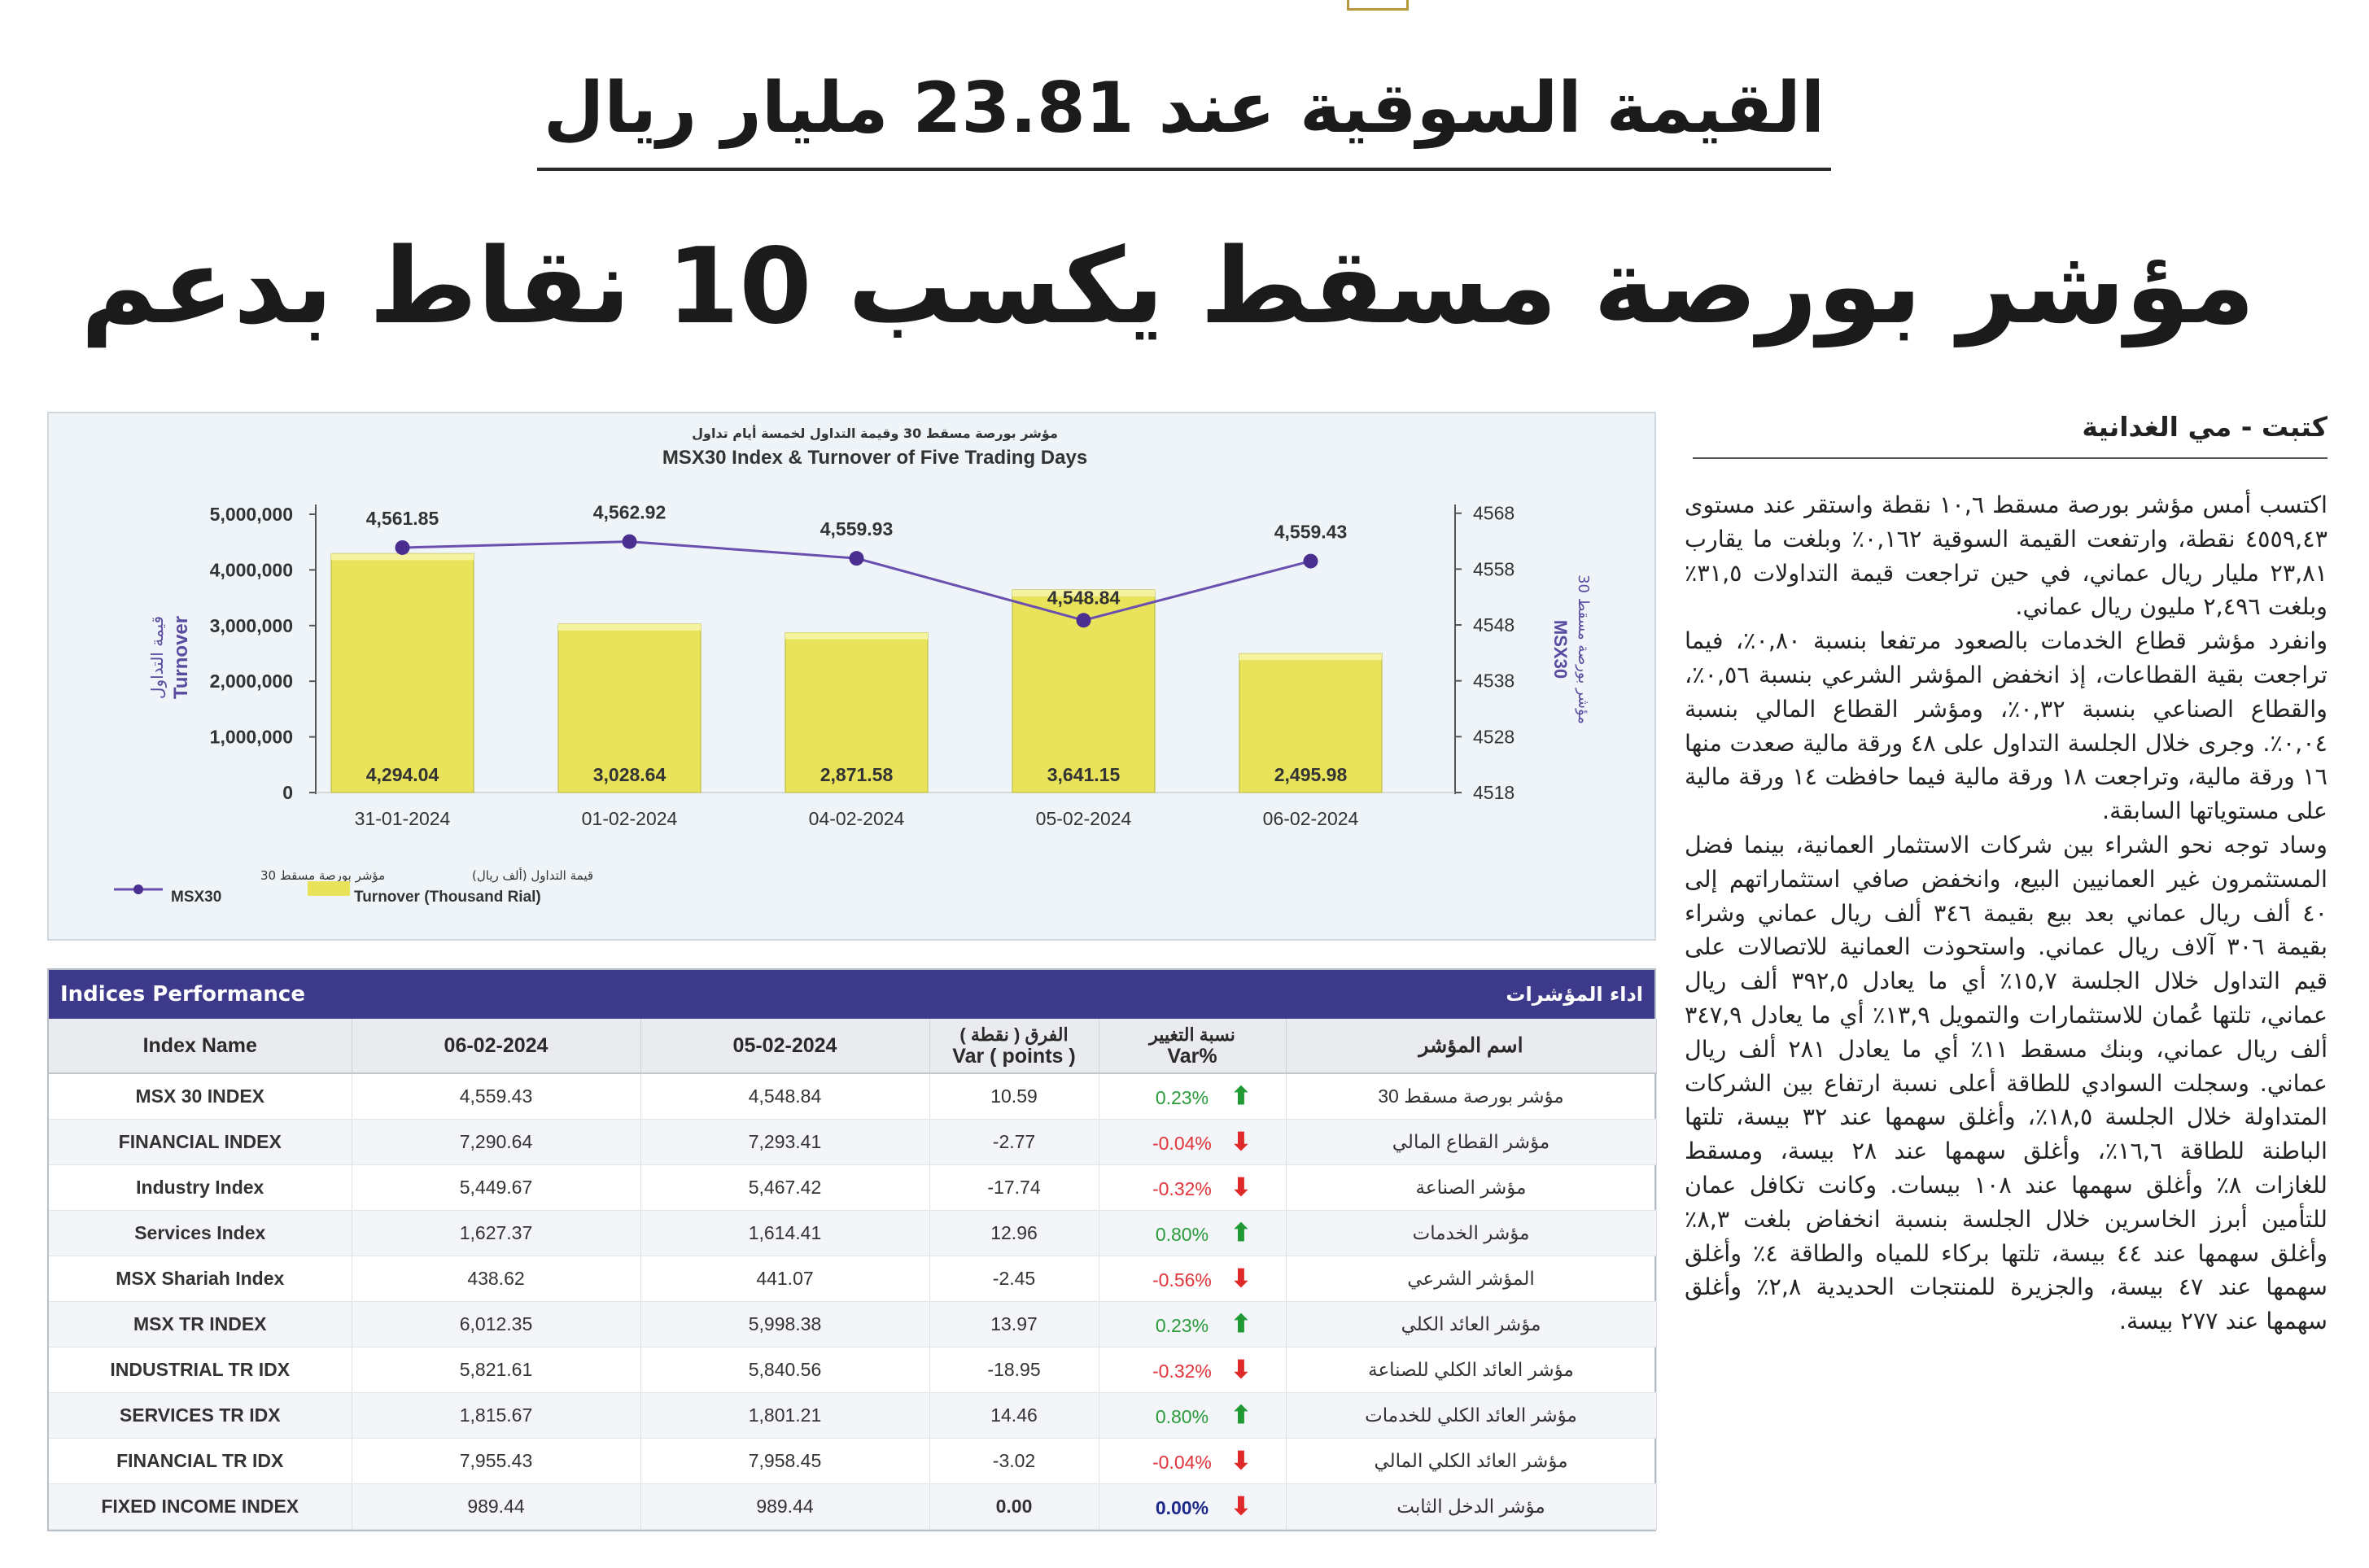 Image resolution: width=2369 pixels, height=1568 pixels. Describe the element at coordinates (857, 774) in the screenshot. I see `bar-data-label: 2,871.58` at that location.